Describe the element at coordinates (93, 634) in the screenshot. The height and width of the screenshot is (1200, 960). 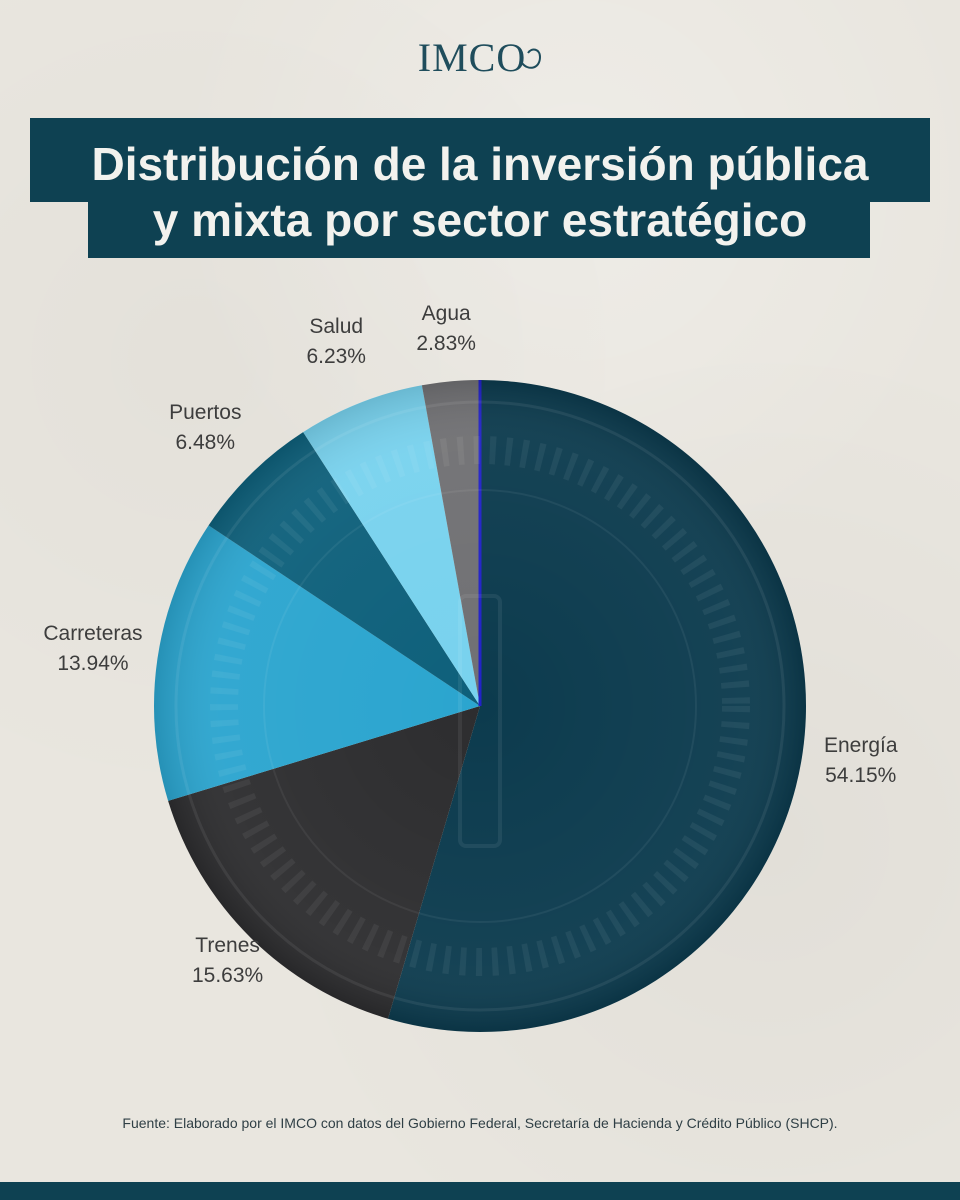
I see `slice-label-name: Carreteras` at that location.